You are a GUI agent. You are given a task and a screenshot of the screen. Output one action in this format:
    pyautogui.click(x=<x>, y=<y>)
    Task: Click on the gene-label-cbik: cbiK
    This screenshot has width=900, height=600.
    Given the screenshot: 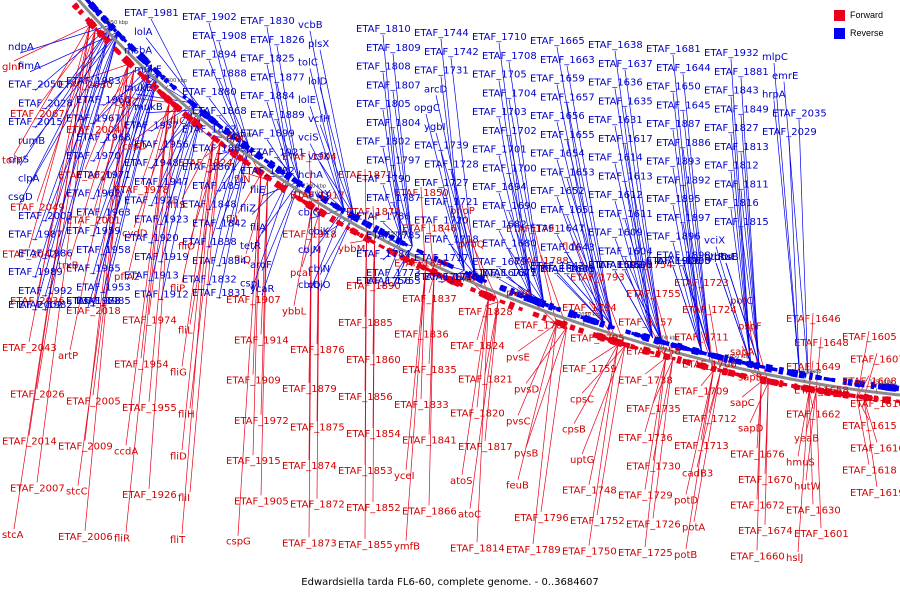 What is the action you would take?
    pyautogui.click(x=319, y=231)
    